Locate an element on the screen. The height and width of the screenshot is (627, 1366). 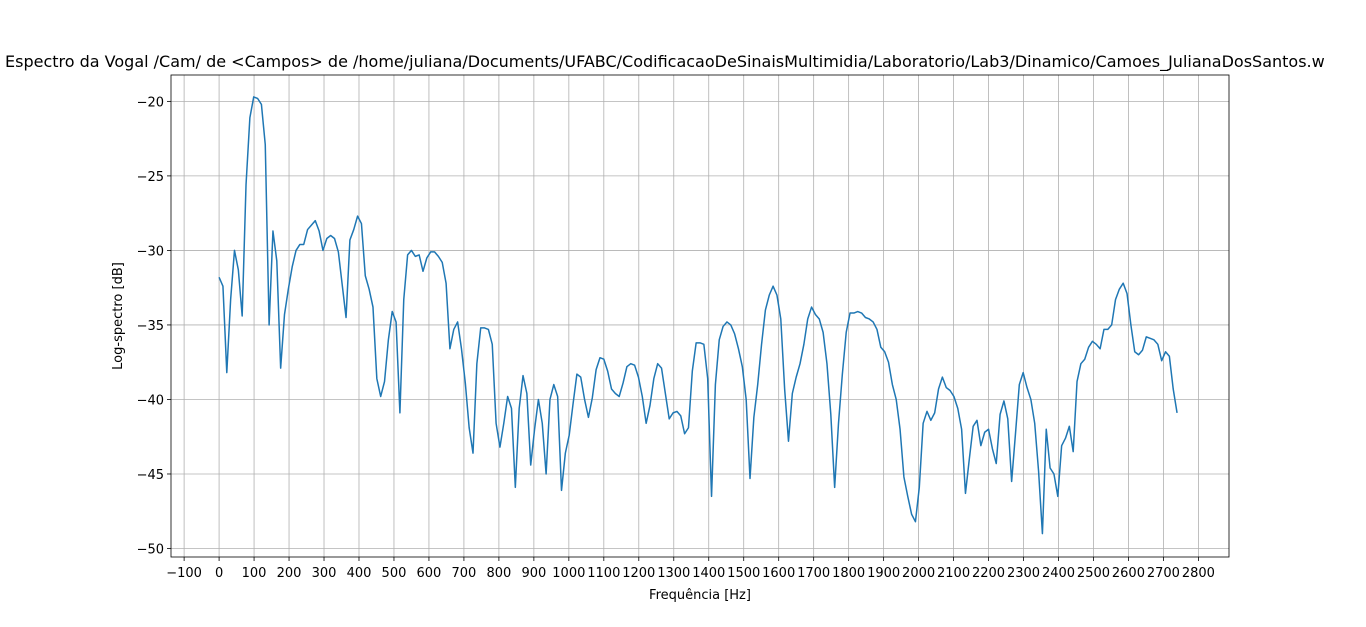
y-axis-label: Log-spectro [dB] is located at coordinates (118, 316).